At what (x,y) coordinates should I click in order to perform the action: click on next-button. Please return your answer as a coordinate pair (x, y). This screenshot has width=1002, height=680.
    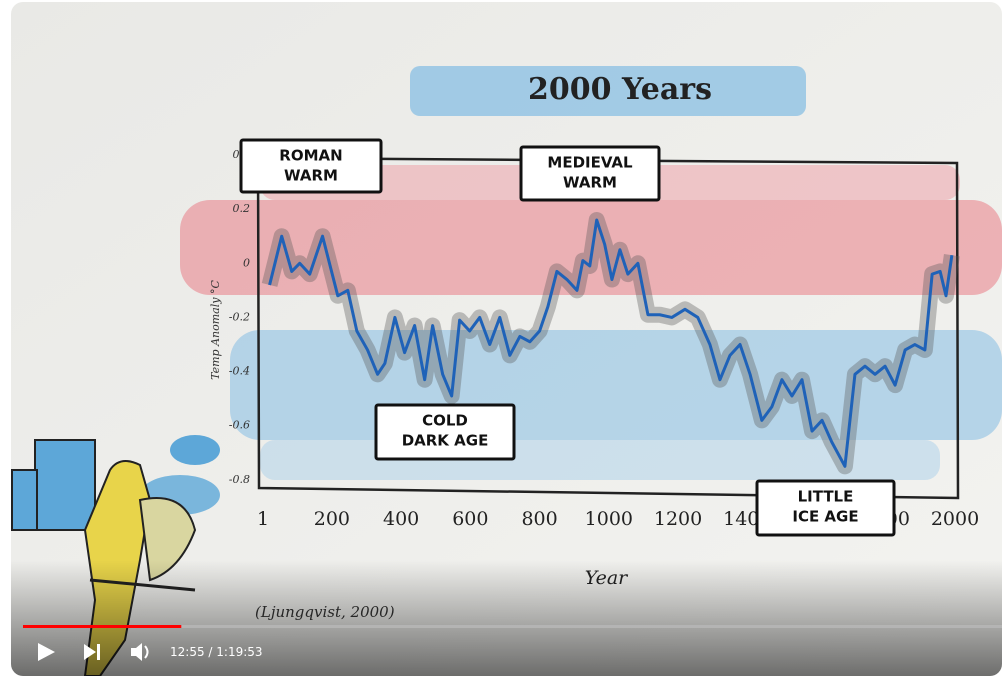
    Looking at the image, I should click on (92, 652).